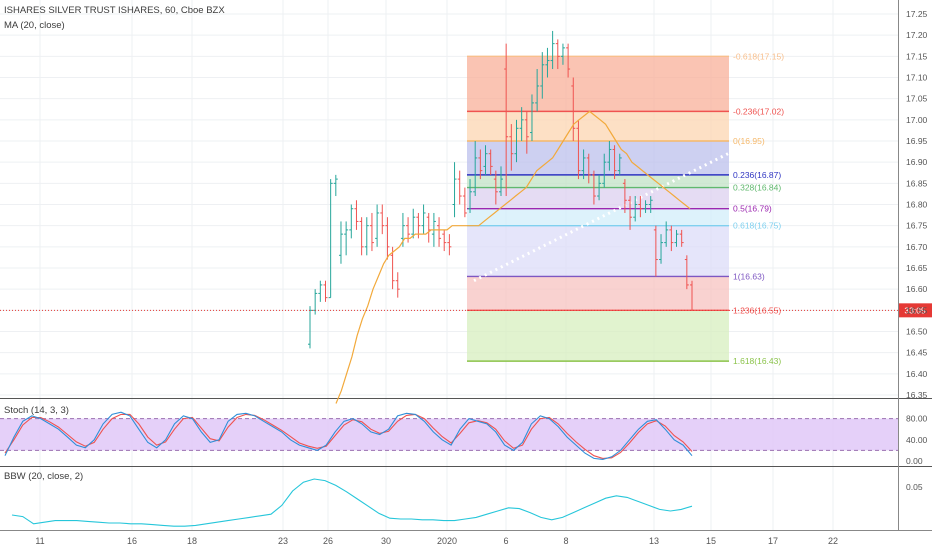 The height and width of the screenshot is (550, 932). Describe the element at coordinates (917, 78) in the screenshot. I see `y-tick-label: 17.10` at that location.